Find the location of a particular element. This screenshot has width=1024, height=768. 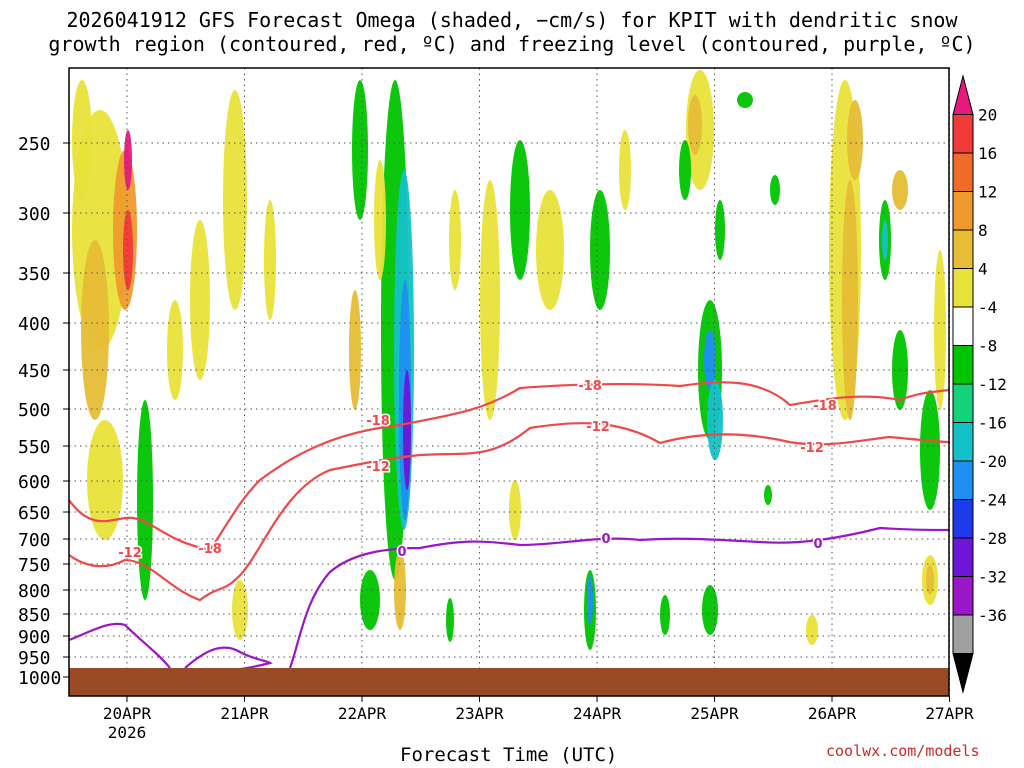

y-tick-label: 350 is located at coordinates (34, 274).